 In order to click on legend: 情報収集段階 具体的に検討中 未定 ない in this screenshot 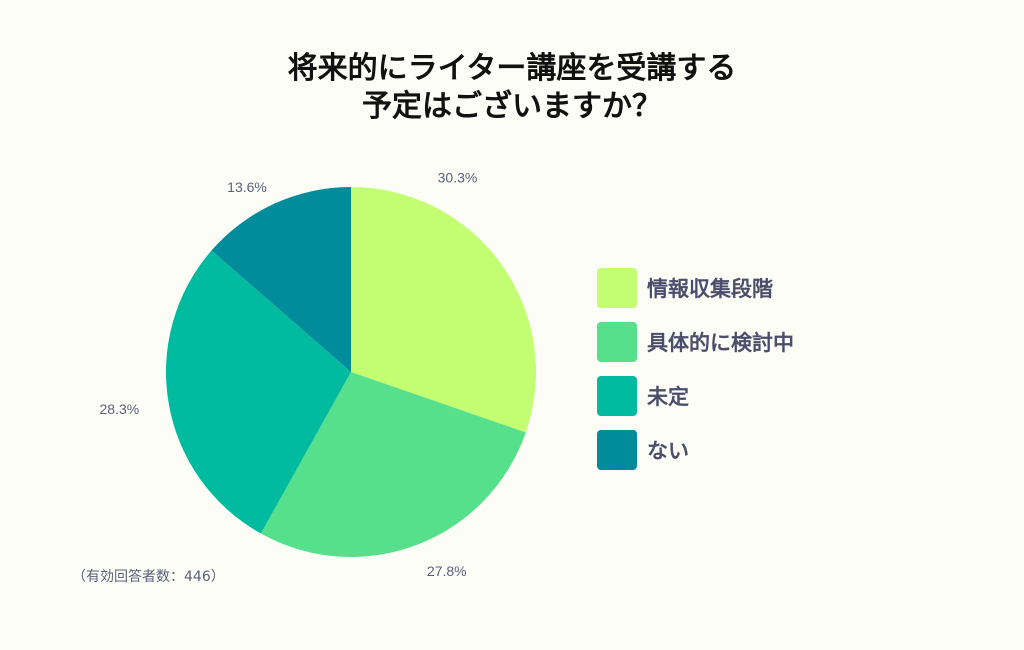, I will do `click(695, 376)`.